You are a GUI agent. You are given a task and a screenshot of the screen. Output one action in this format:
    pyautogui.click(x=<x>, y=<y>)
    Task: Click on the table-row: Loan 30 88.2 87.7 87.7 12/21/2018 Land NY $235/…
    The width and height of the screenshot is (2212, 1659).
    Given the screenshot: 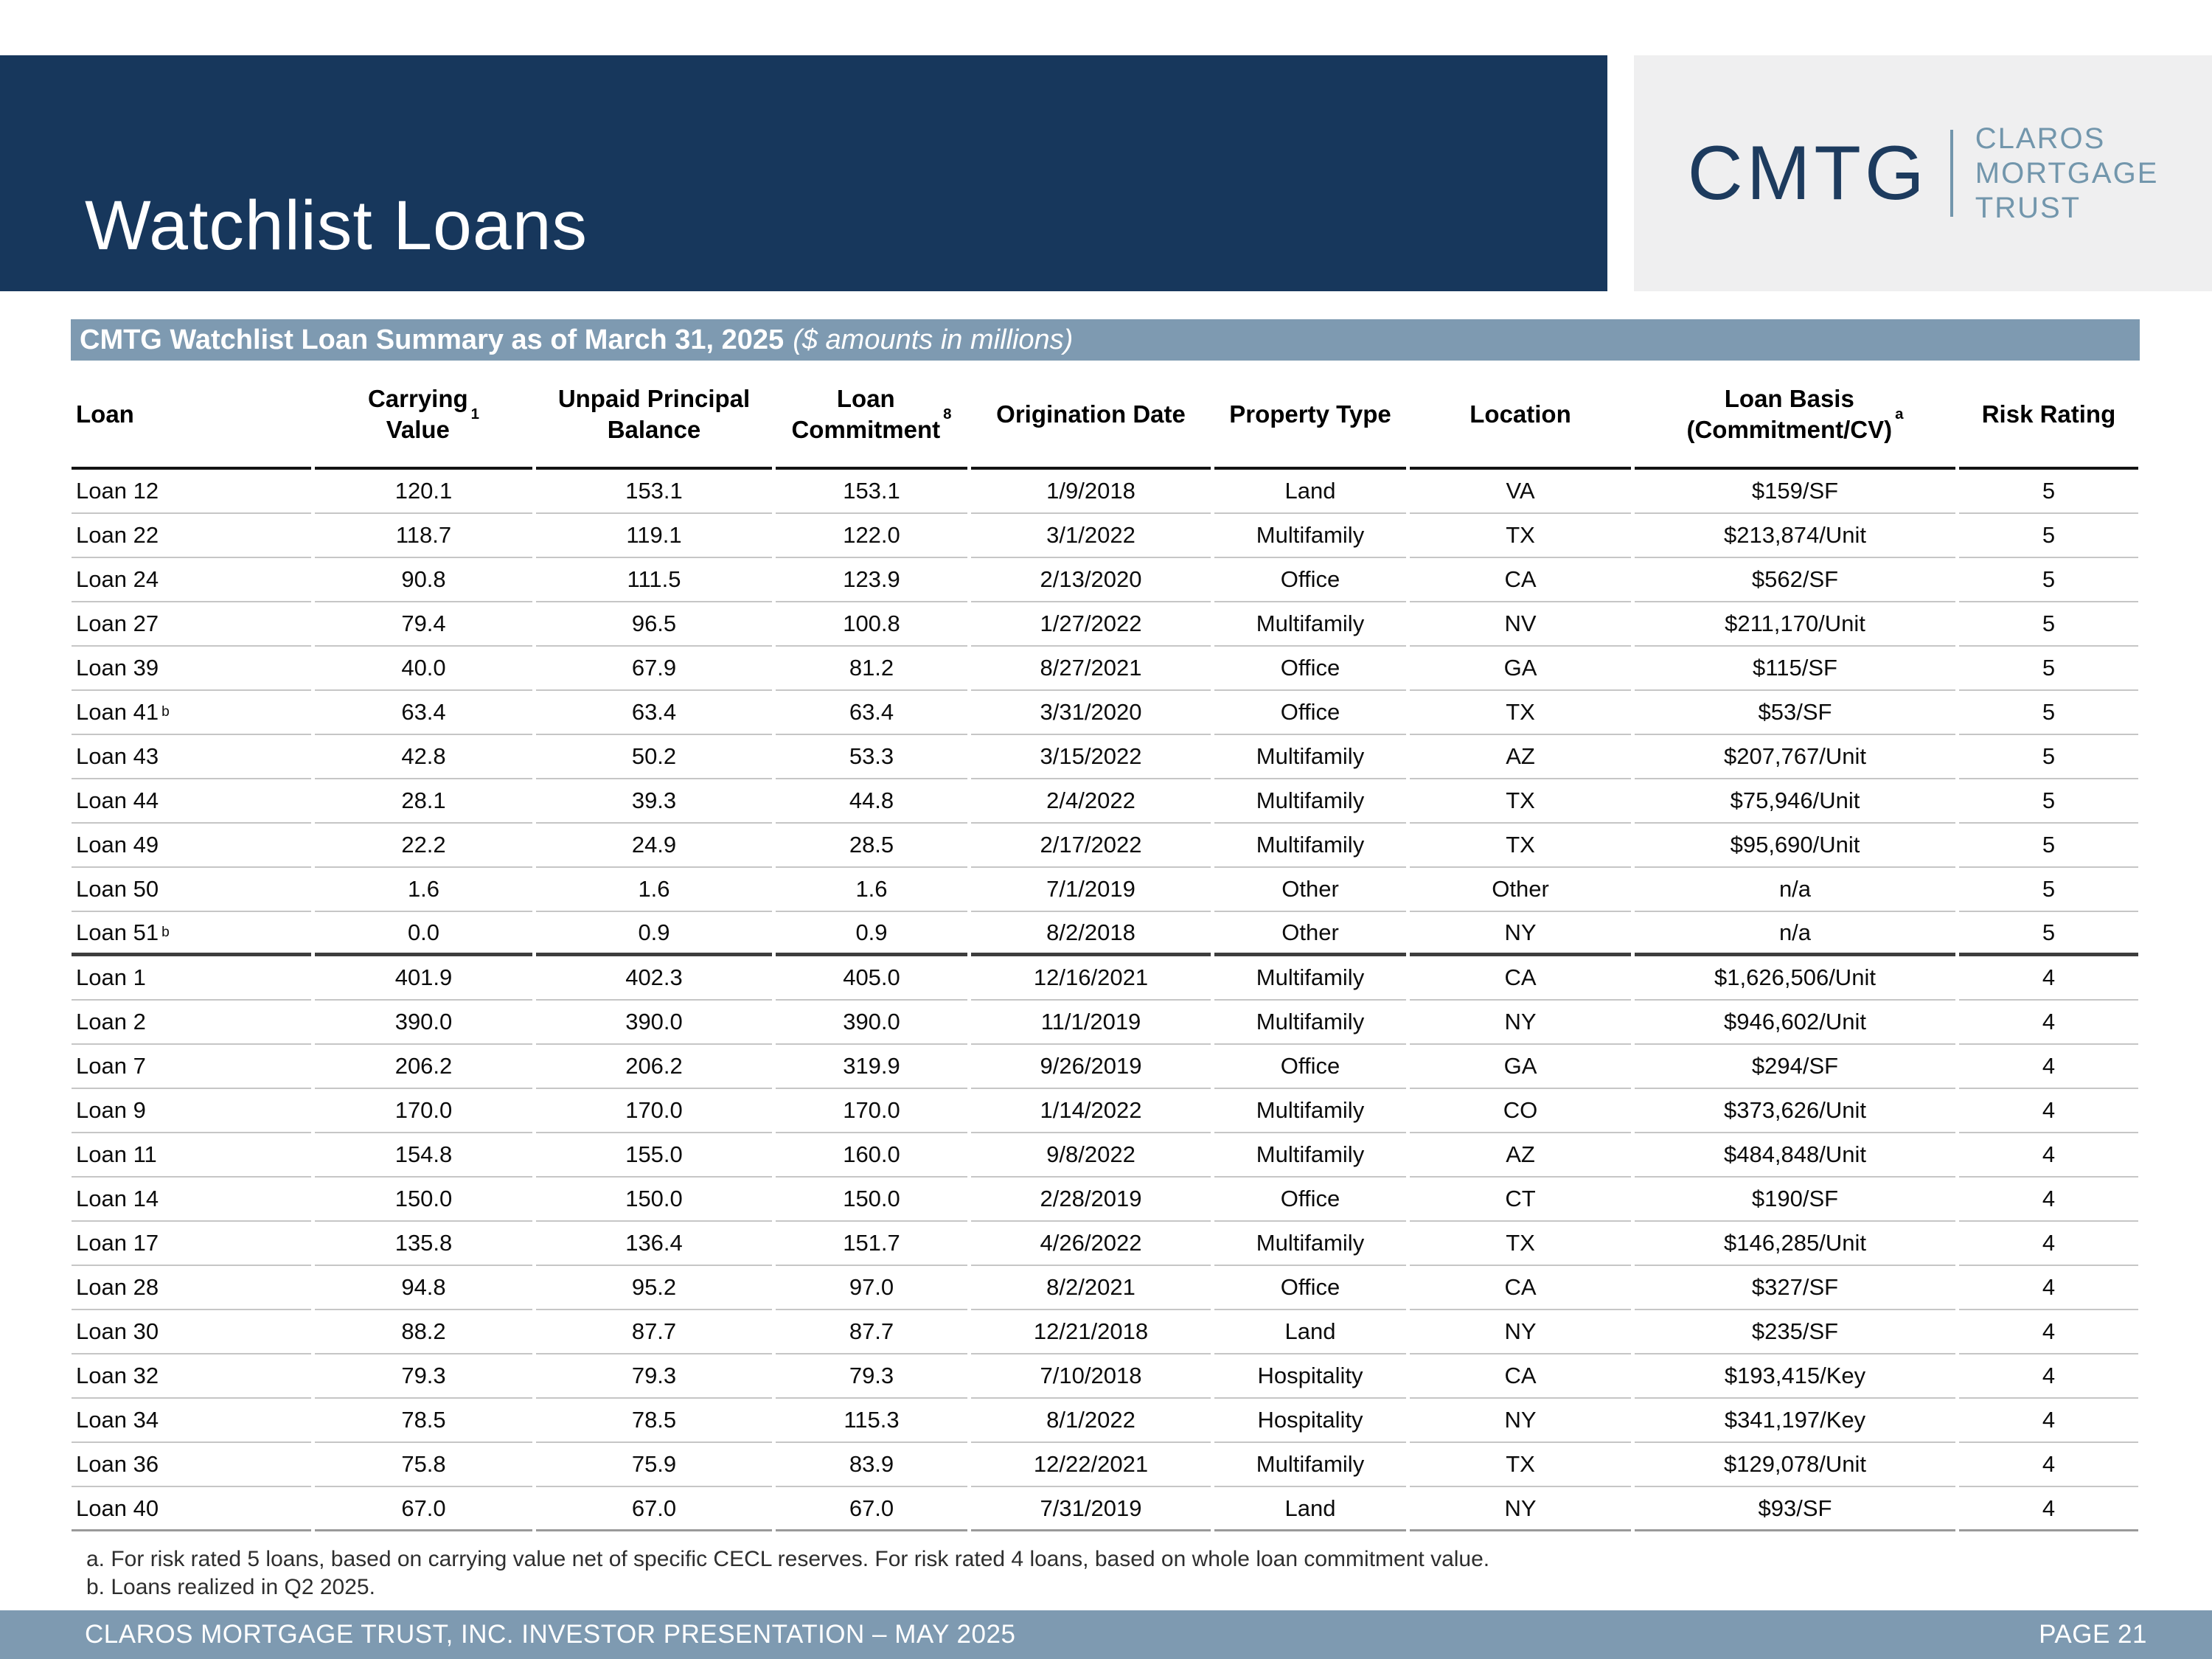 What is the action you would take?
    pyautogui.click(x=1105, y=1332)
    